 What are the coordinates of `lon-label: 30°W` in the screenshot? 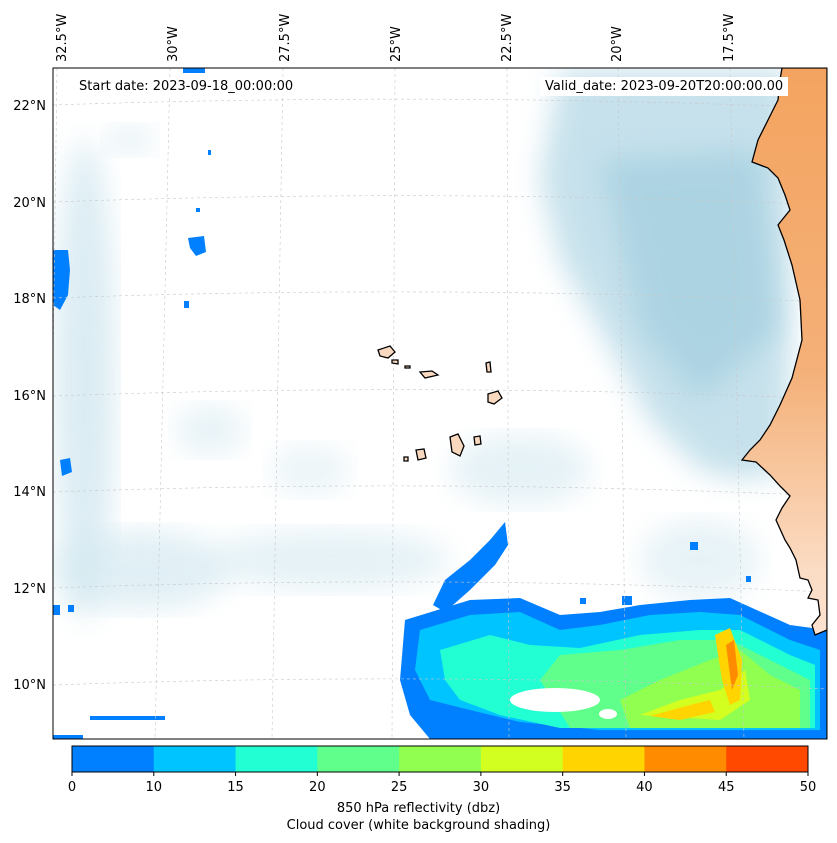 It's located at (173, 44).